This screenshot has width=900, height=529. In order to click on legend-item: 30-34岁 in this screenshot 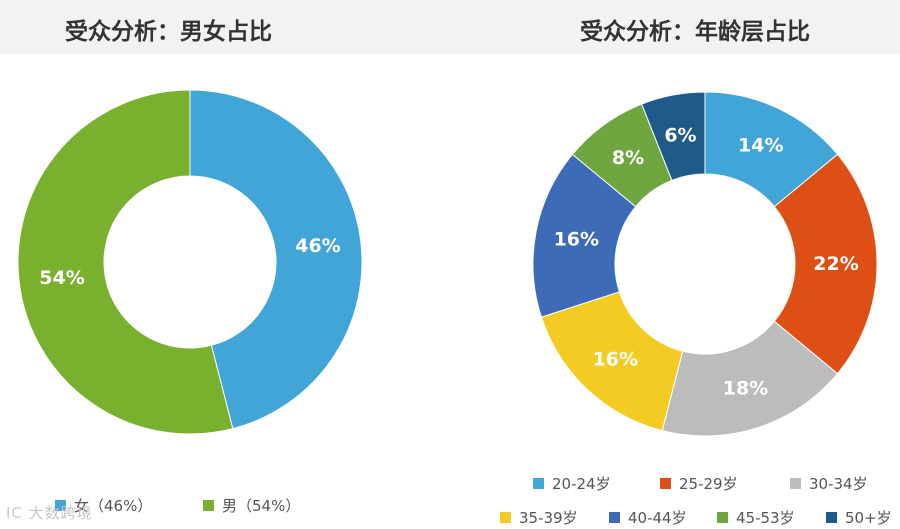, I will do `click(829, 483)`.